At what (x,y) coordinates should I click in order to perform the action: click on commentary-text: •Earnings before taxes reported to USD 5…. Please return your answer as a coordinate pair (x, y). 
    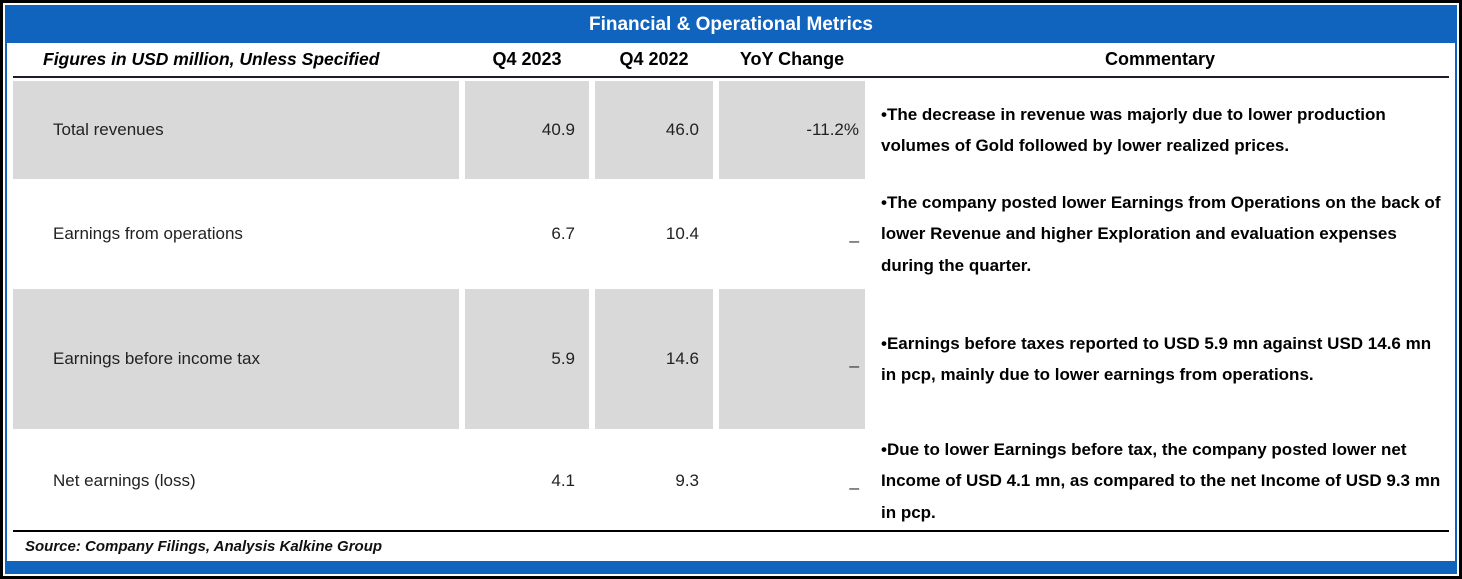
    Looking at the image, I should click on (1160, 359).